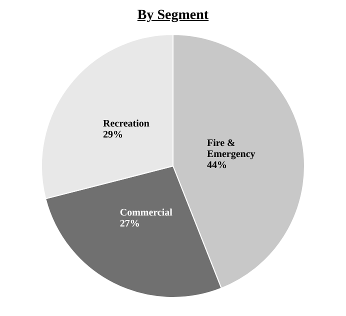  Describe the element at coordinates (130, 224) in the screenshot. I see `data-label: 27%` at that location.